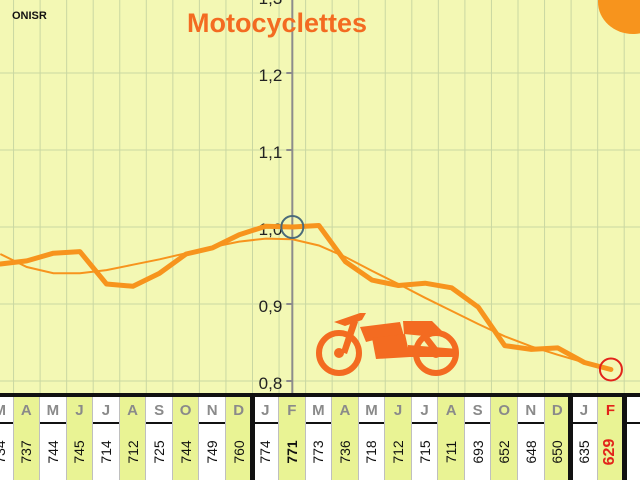 This screenshot has width=640, height=480. I want to click on value-text: 771, so click(291, 451).